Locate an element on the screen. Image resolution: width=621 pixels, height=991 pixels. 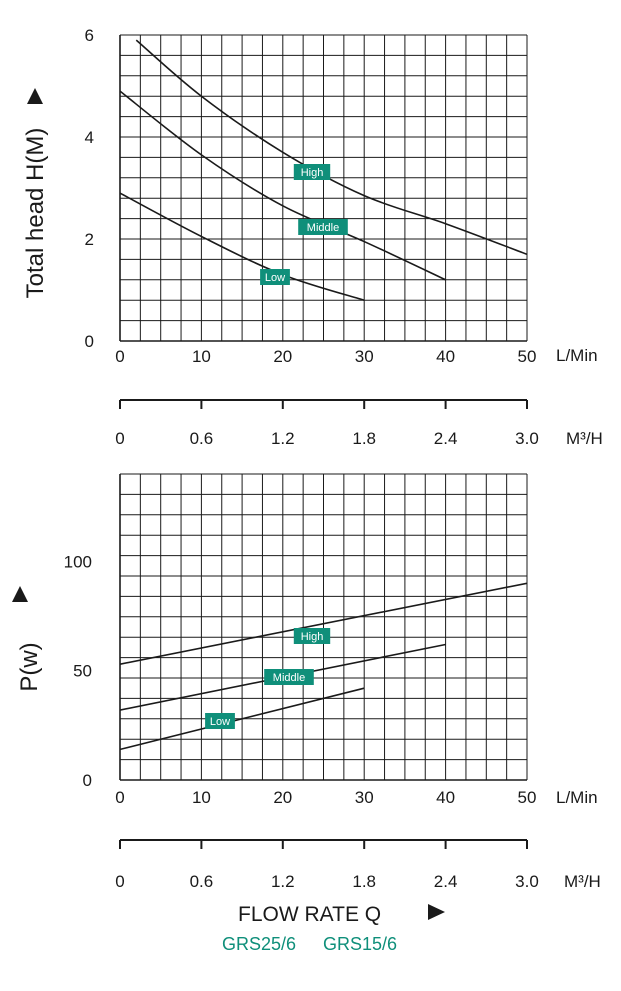
model-label-grs15: GRS15/6 is located at coordinates (360, 944).